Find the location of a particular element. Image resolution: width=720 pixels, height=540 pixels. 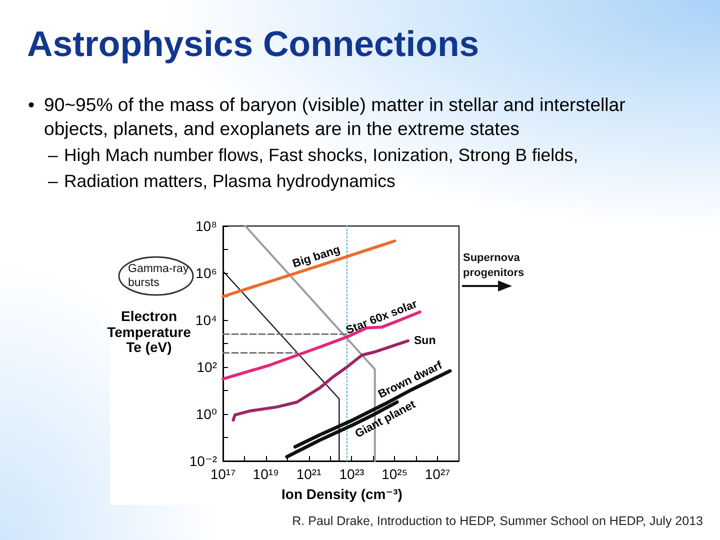

x-tick-label: 10¹⁹ is located at coordinates (266, 474).